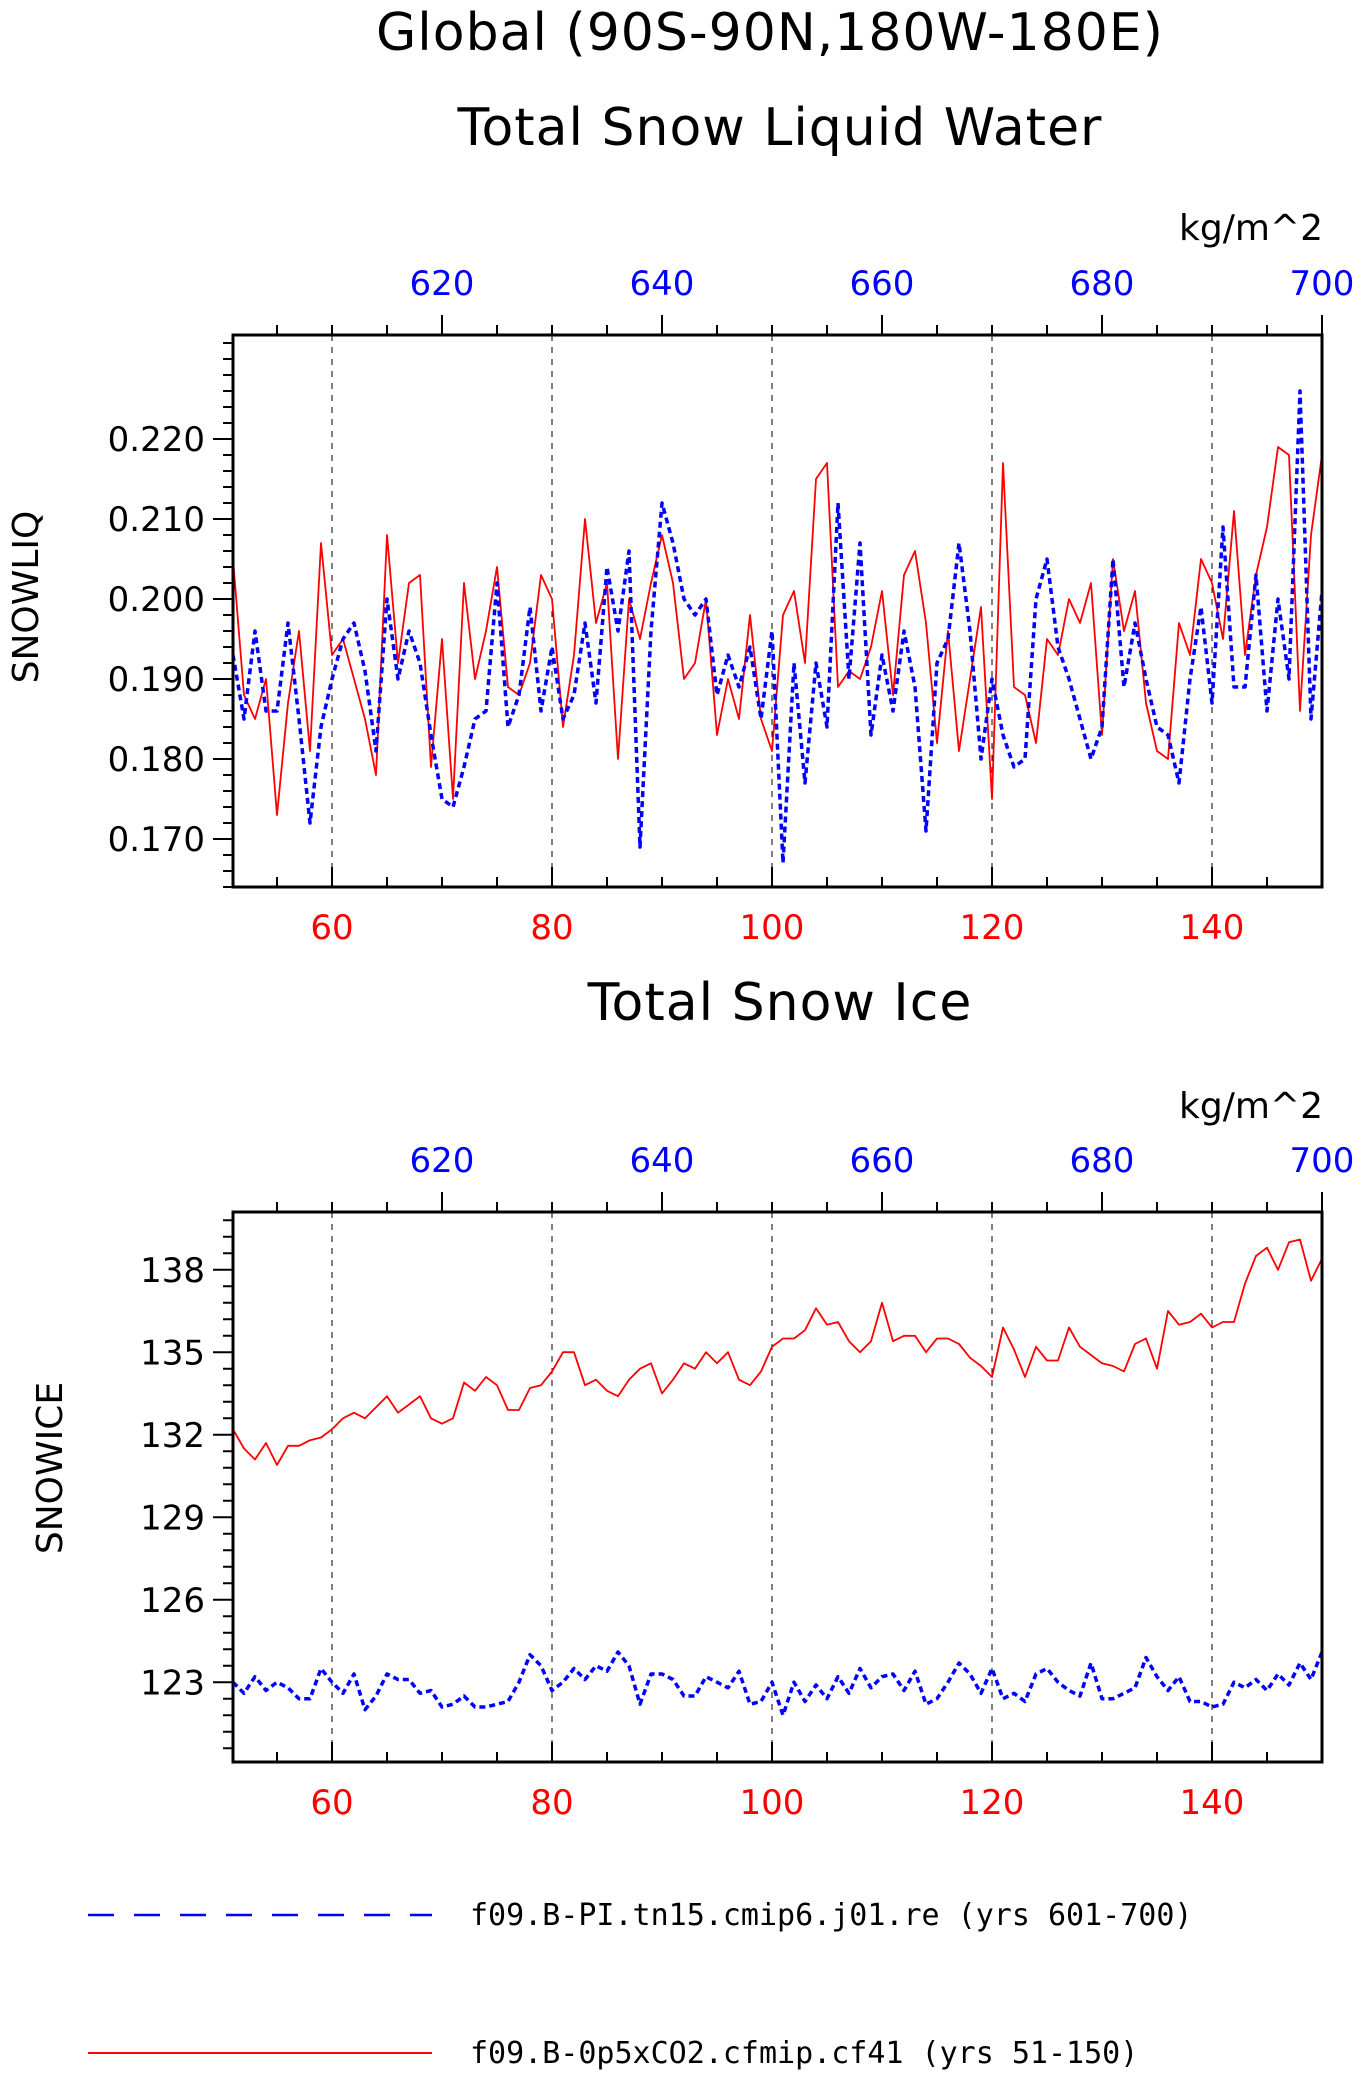  I want to click on y-tick-label: 0.200, so click(156, 600).